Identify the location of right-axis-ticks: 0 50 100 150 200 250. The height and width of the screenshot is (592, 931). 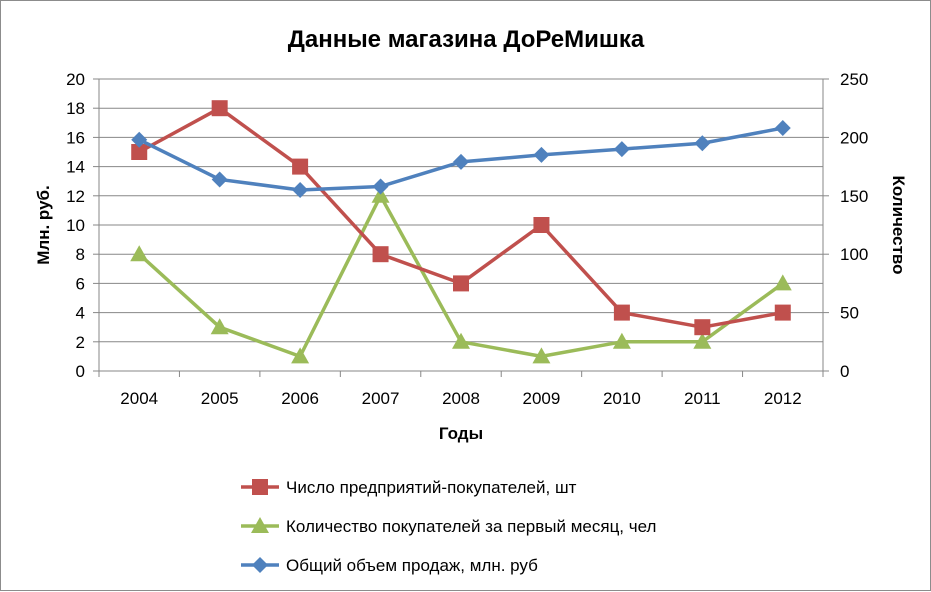
(854, 225).